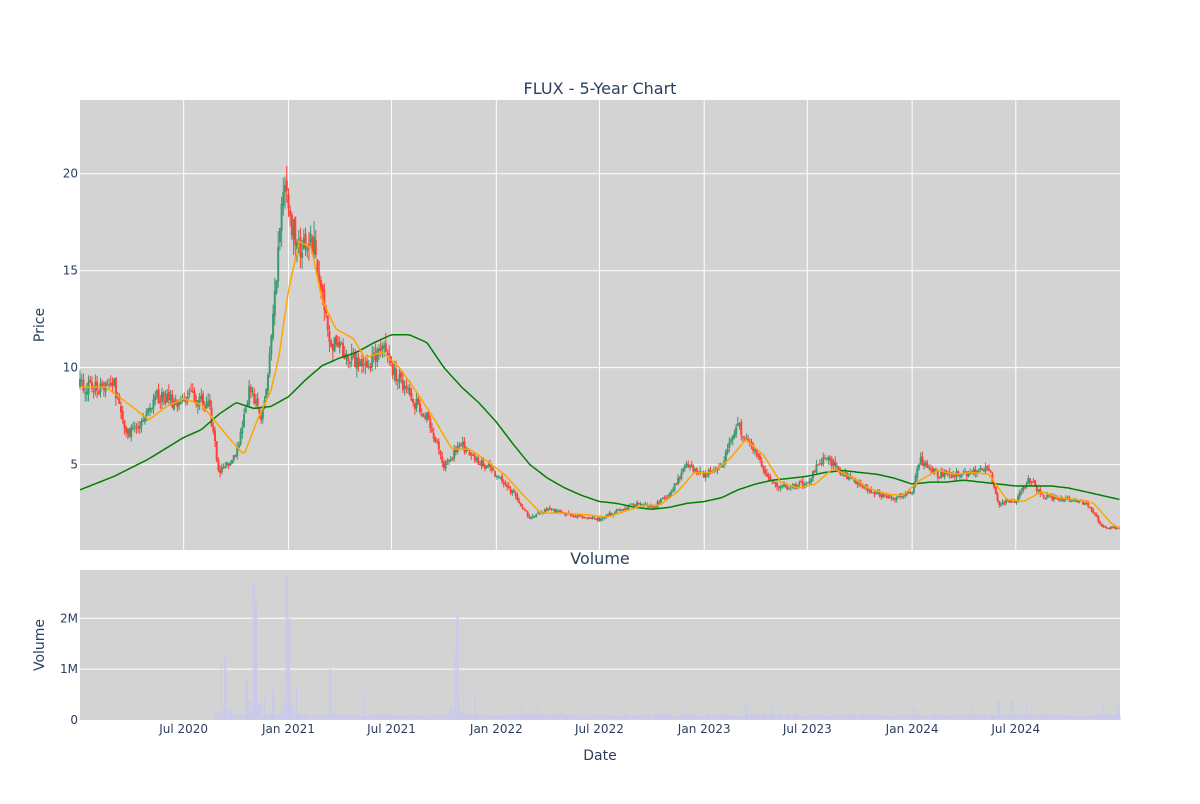 The width and height of the screenshot is (1200, 804). What do you see at coordinates (600, 88) in the screenshot?
I see `chart-title: FLUX - 5-Year Chart` at bounding box center [600, 88].